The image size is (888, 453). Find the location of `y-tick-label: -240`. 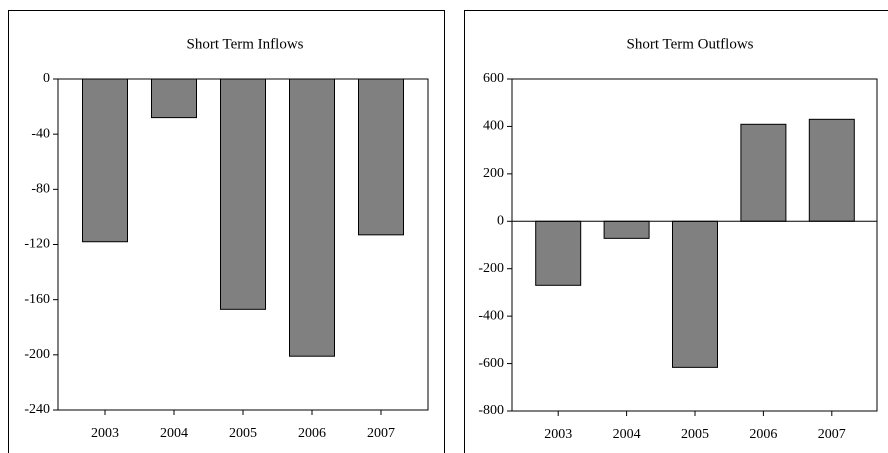

y-tick-label: -240 is located at coordinates (37, 409).